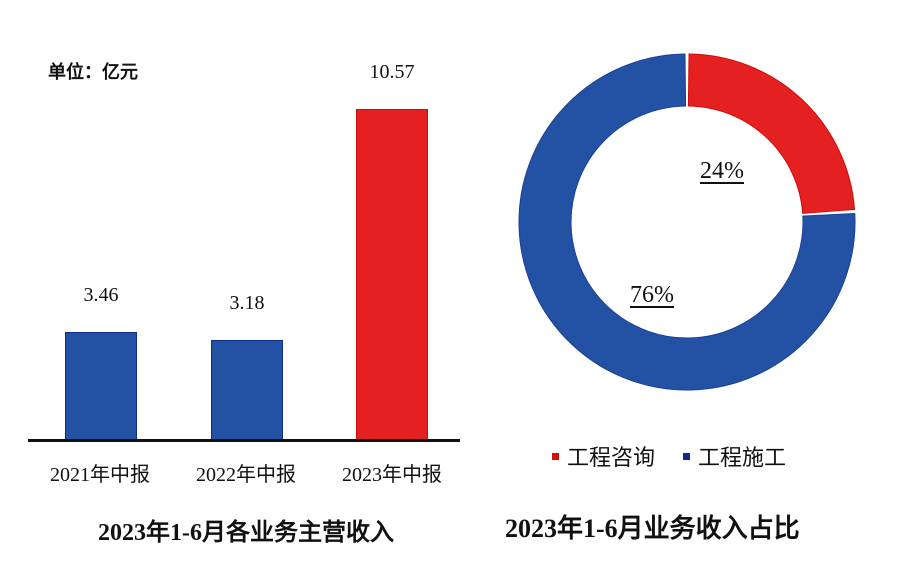 The width and height of the screenshot is (900, 579). What do you see at coordinates (611, 458) in the screenshot?
I see `legend-label: 工程咨询` at bounding box center [611, 458].